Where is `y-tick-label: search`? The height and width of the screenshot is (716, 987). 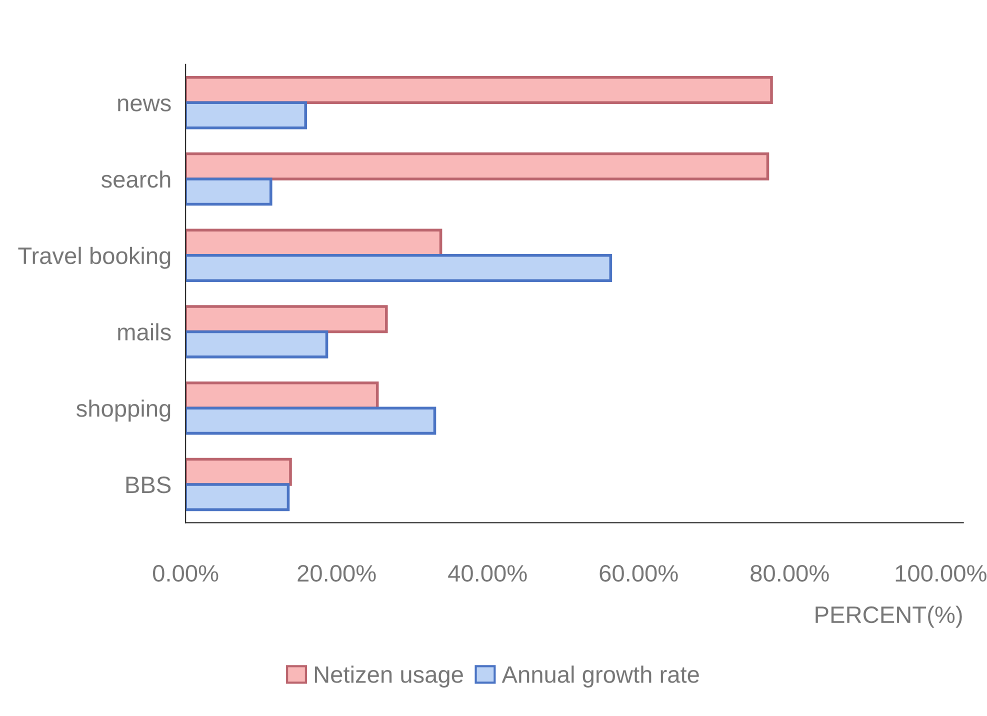 y-tick-label: search is located at coordinates (135, 179).